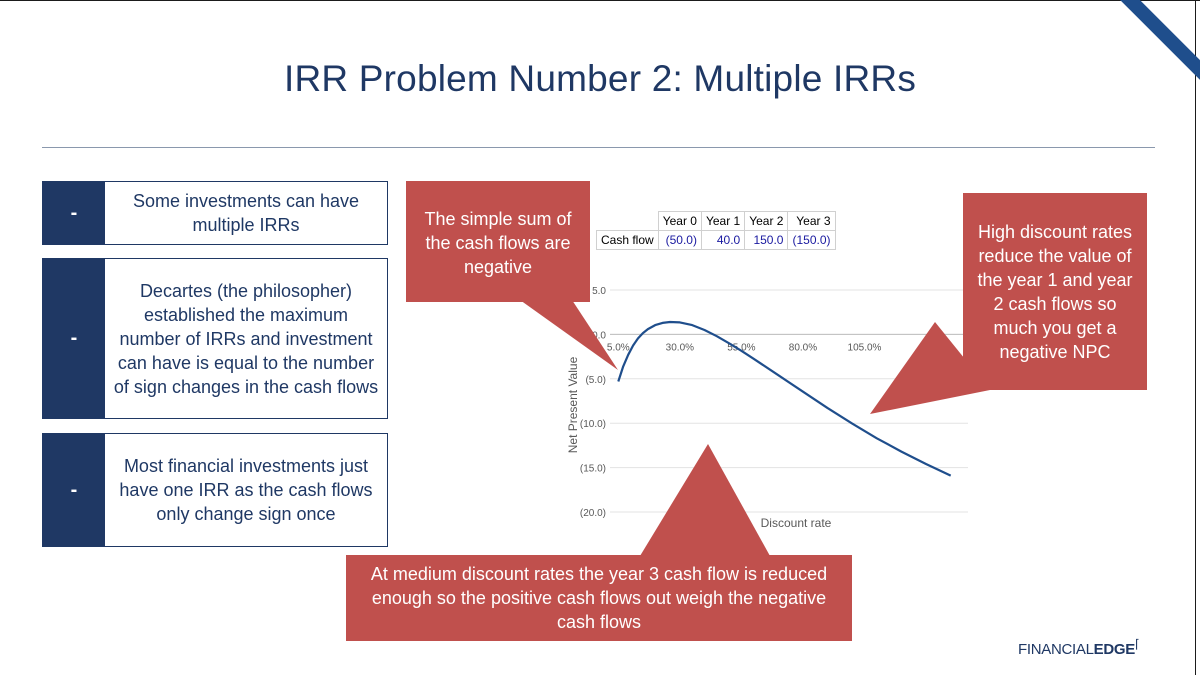 This screenshot has width=1200, height=675. I want to click on npv-series, so click(784, 398).